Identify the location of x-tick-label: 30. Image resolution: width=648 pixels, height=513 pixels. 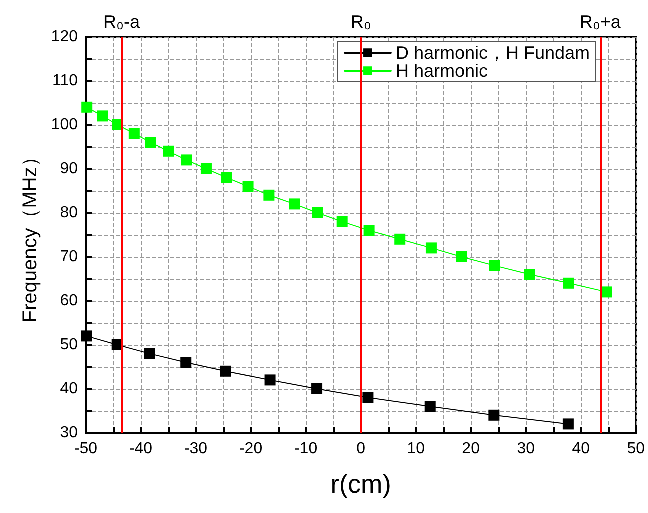
(526, 449).